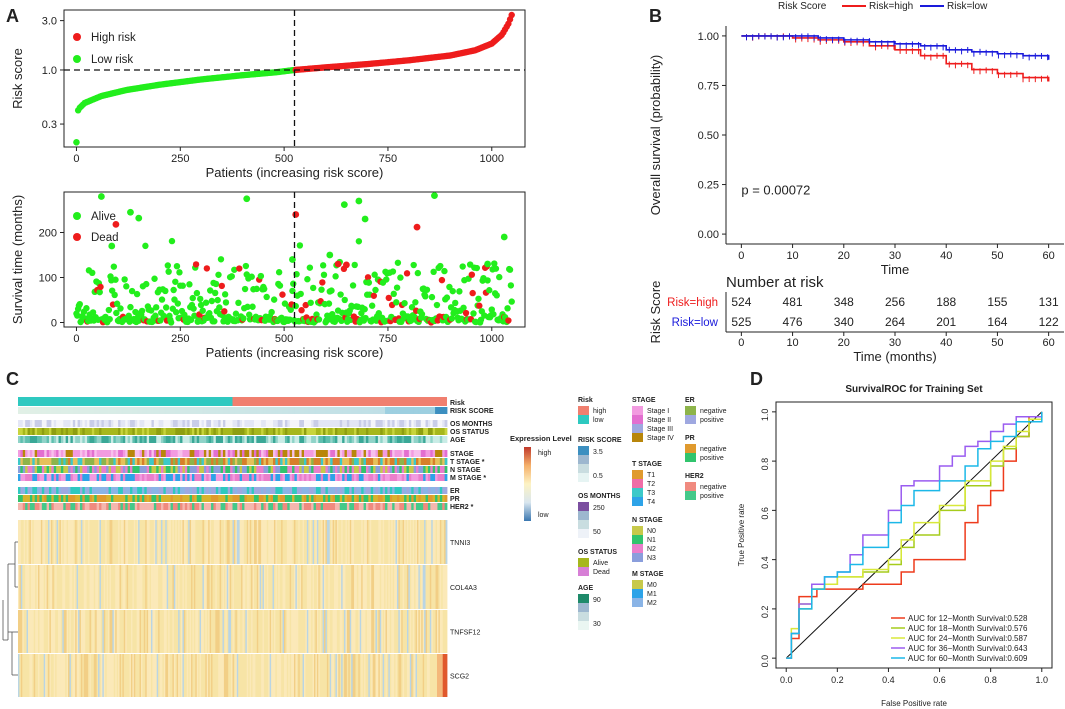  I want to click on roc-title: SurvivalROC for Training Set, so click(914, 389).